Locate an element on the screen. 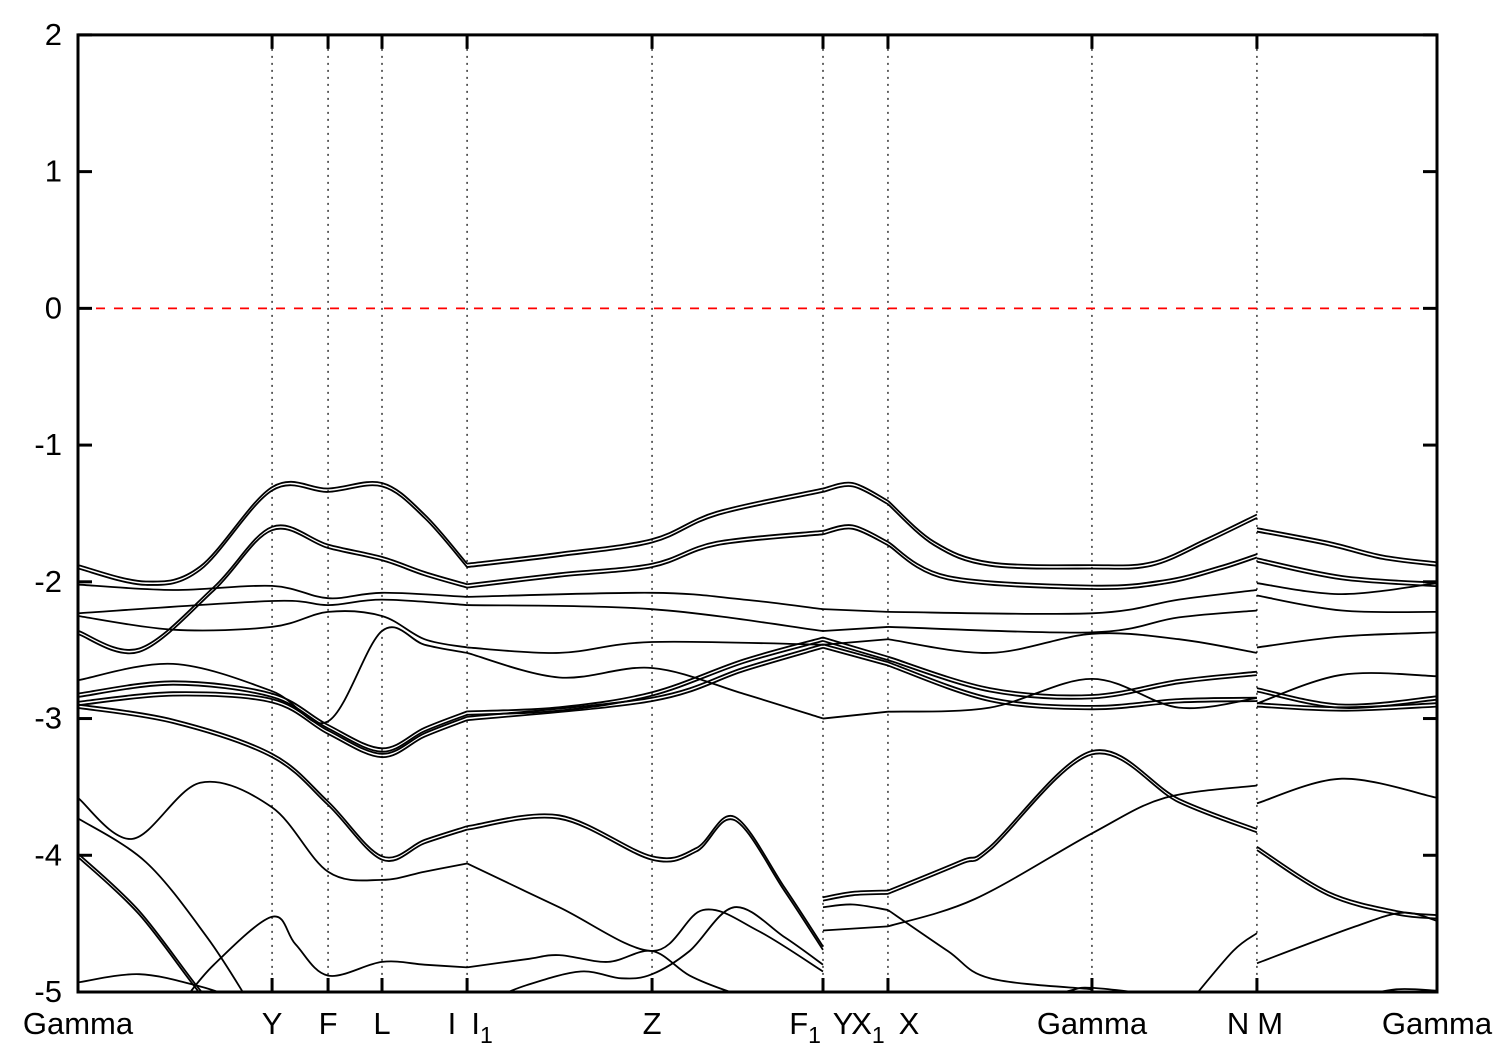  x-axis-kpoint-label: Z is located at coordinates (652, 1023).